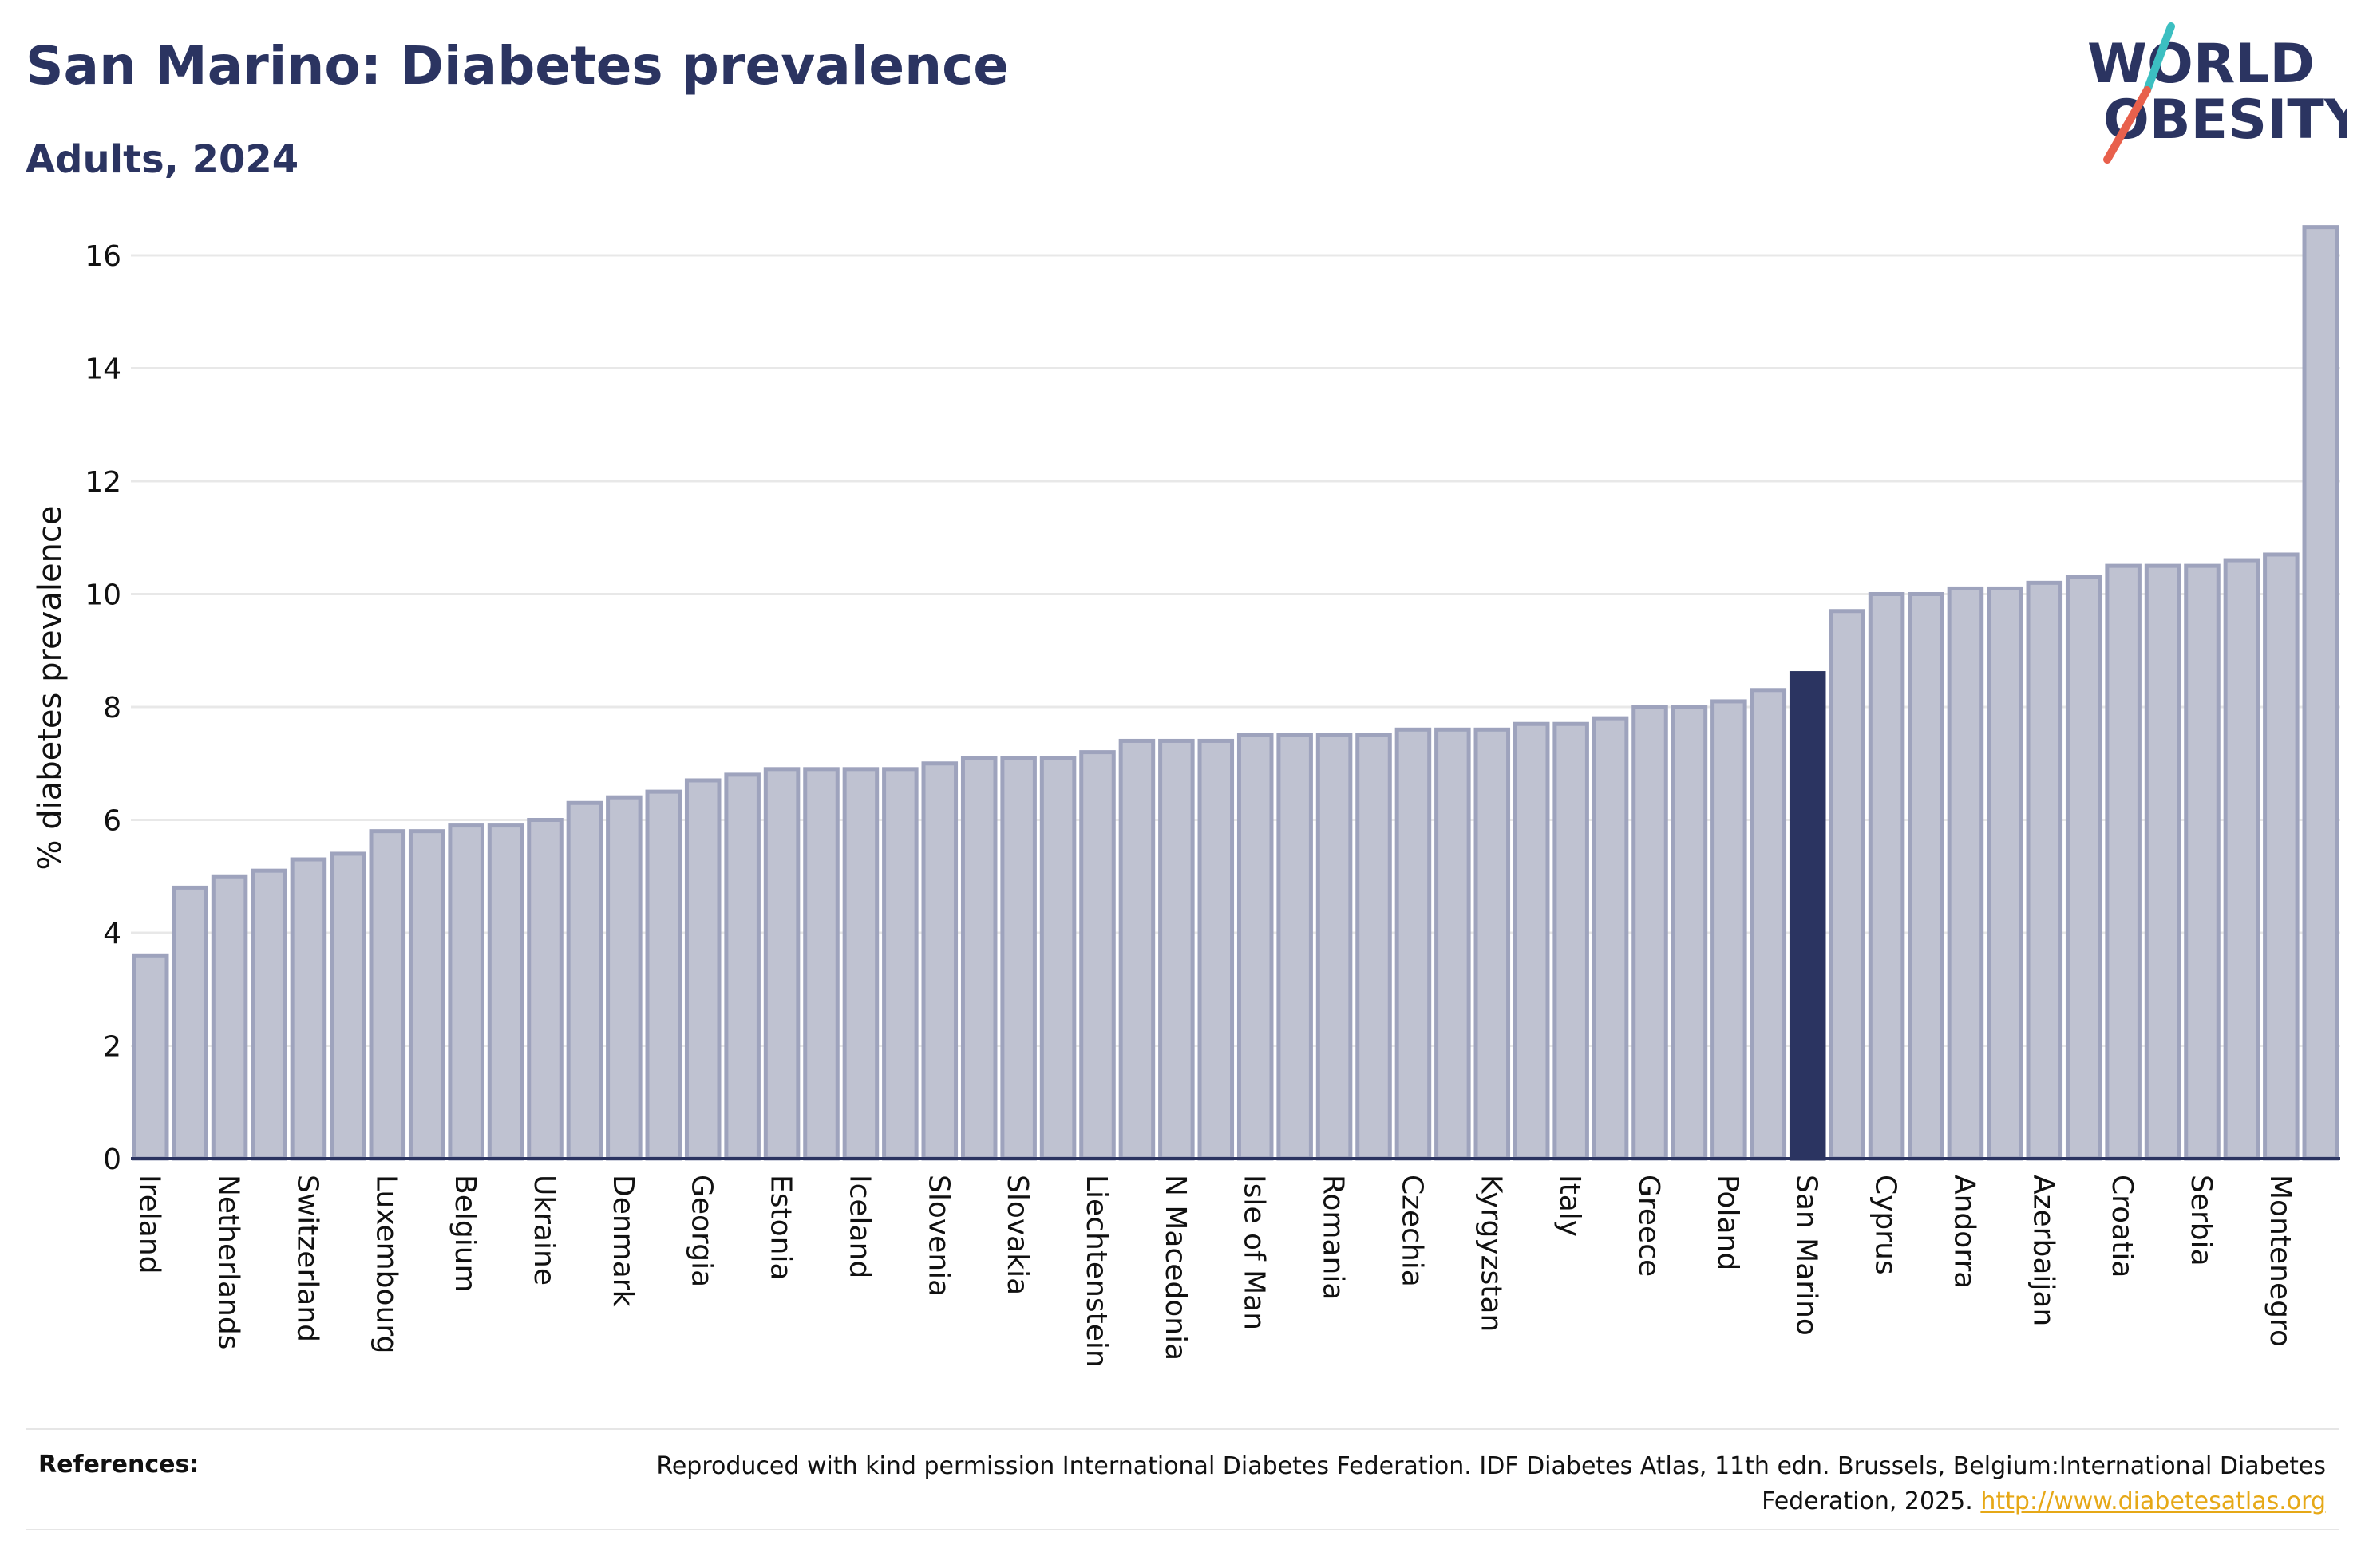 Image resolution: width=2361 pixels, height=1568 pixels. I want to click on x-category-label: Greece, so click(1648, 1226).